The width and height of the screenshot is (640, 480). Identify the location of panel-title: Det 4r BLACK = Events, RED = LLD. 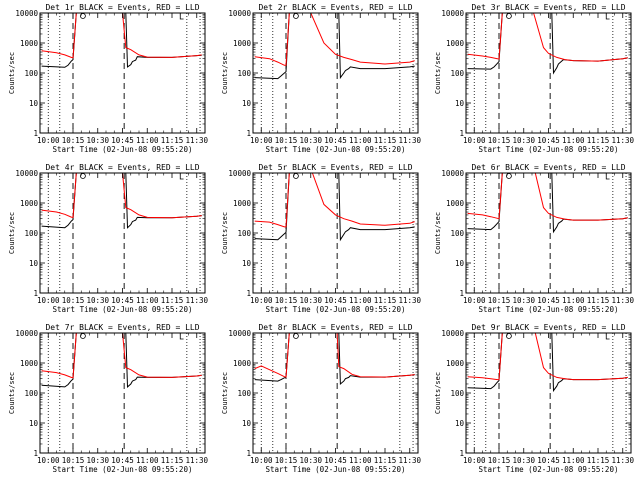
(122, 167).